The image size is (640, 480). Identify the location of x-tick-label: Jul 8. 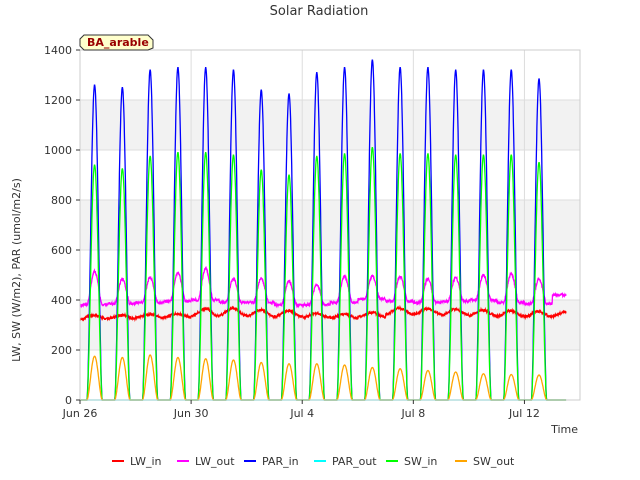
(412, 413).